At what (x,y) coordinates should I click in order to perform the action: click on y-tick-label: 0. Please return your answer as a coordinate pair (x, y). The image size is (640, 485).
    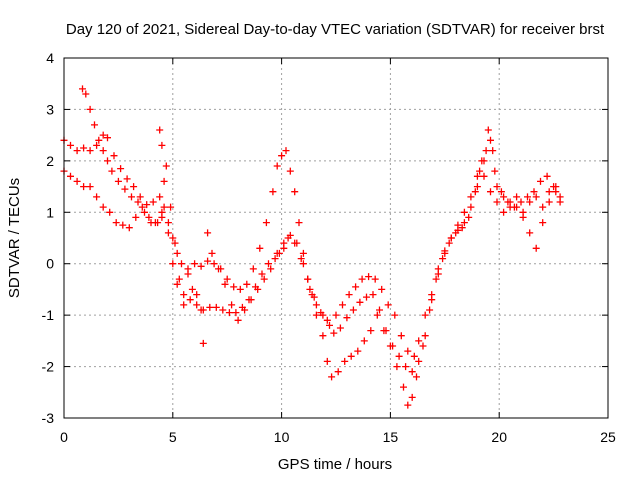
    Looking at the image, I should click on (50, 264).